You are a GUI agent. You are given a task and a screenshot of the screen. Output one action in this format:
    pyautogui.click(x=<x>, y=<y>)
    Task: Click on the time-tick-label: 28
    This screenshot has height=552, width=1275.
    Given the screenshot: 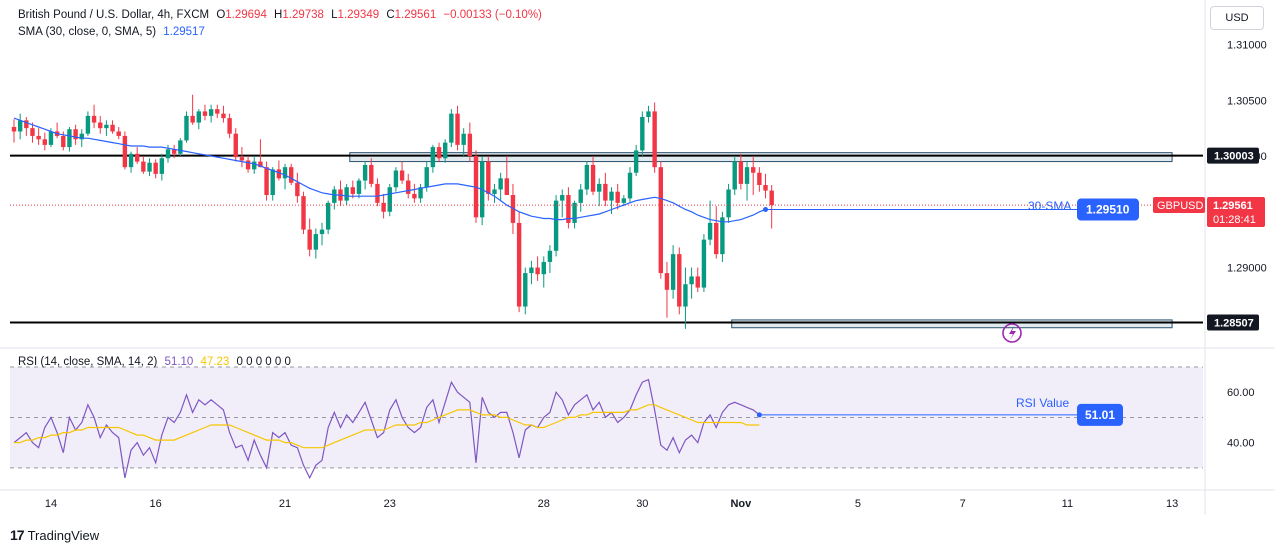 What is the action you would take?
    pyautogui.click(x=544, y=504)
    